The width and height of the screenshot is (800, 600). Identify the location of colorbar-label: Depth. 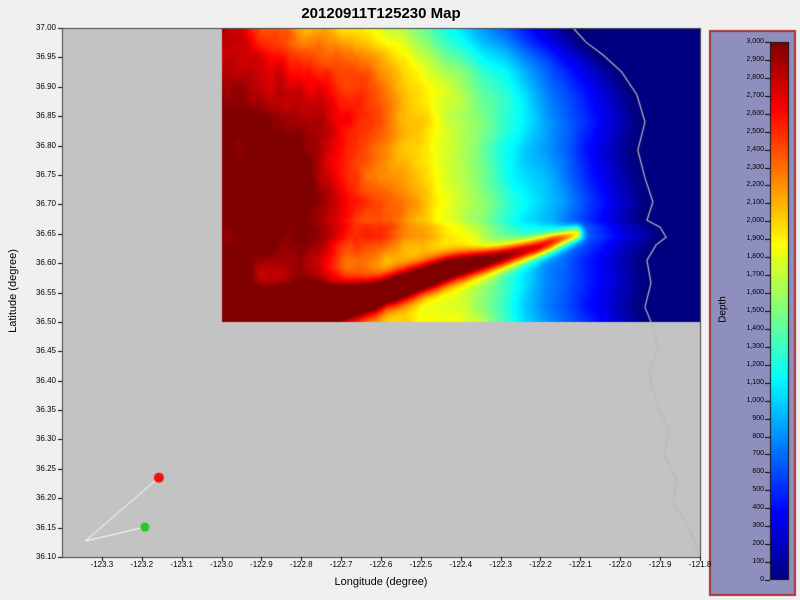
(723, 309).